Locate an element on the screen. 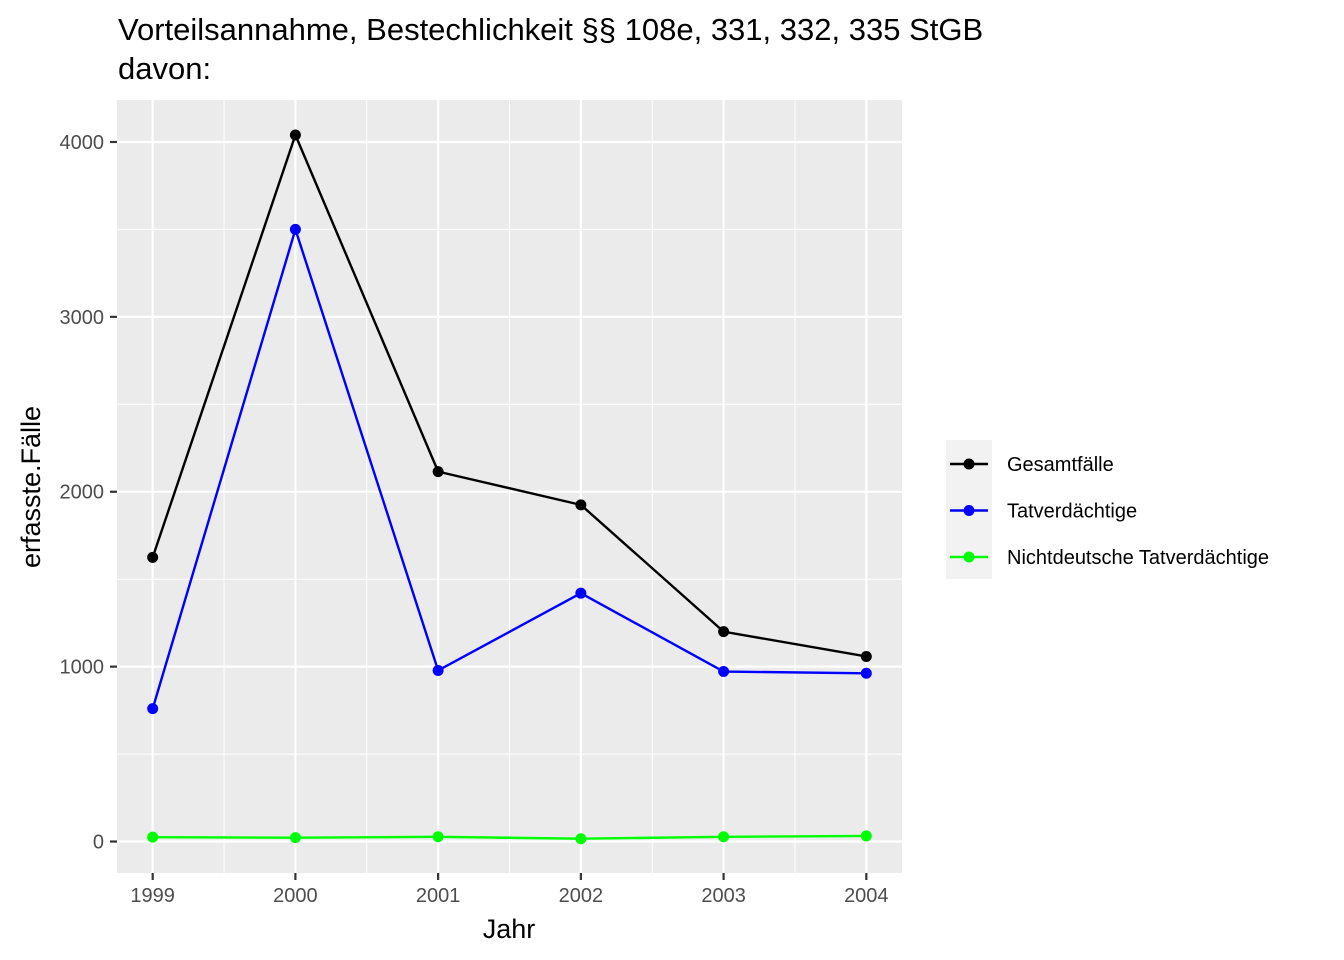 The height and width of the screenshot is (960, 1344). y-tick-label: 3000 is located at coordinates (82, 318).